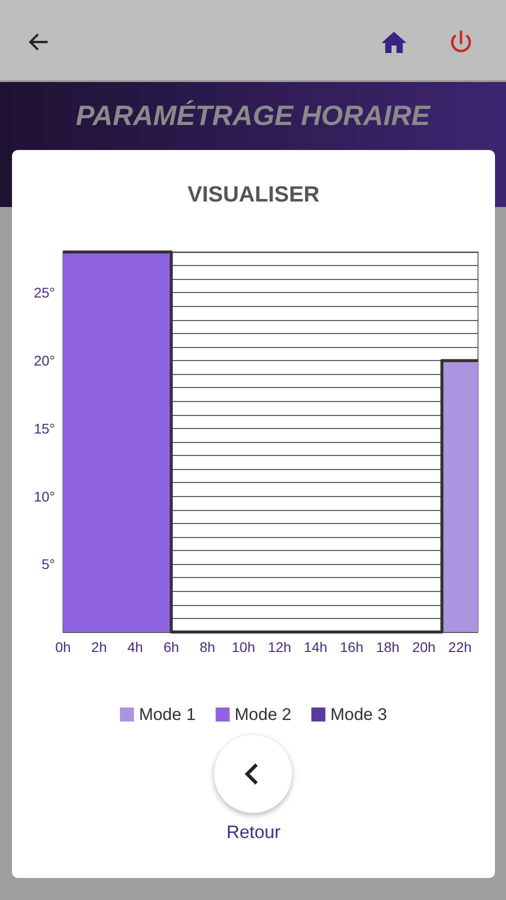 Image resolution: width=506 pixels, height=900 pixels. What do you see at coordinates (244, 647) in the screenshot?
I see `x-tick-label: 10h` at bounding box center [244, 647].